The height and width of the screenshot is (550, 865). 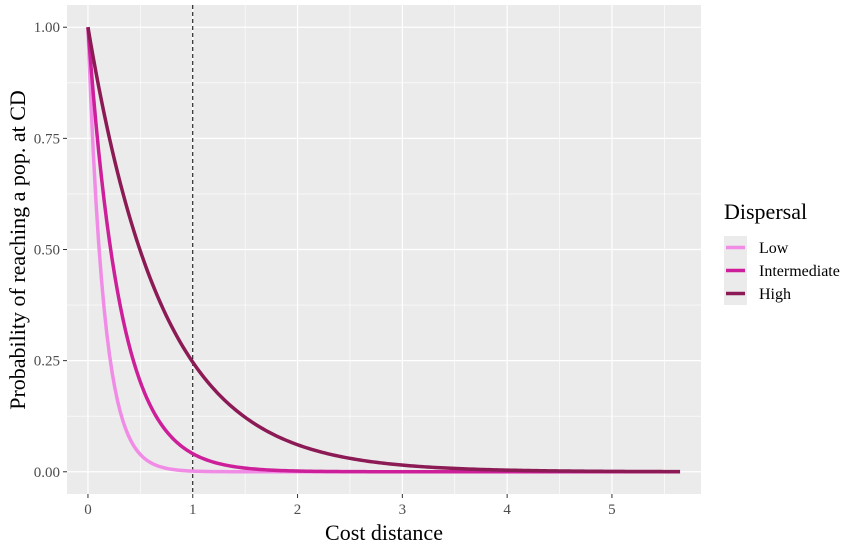 I want to click on legend-items: Low Intermediate High, so click(x=782, y=270).